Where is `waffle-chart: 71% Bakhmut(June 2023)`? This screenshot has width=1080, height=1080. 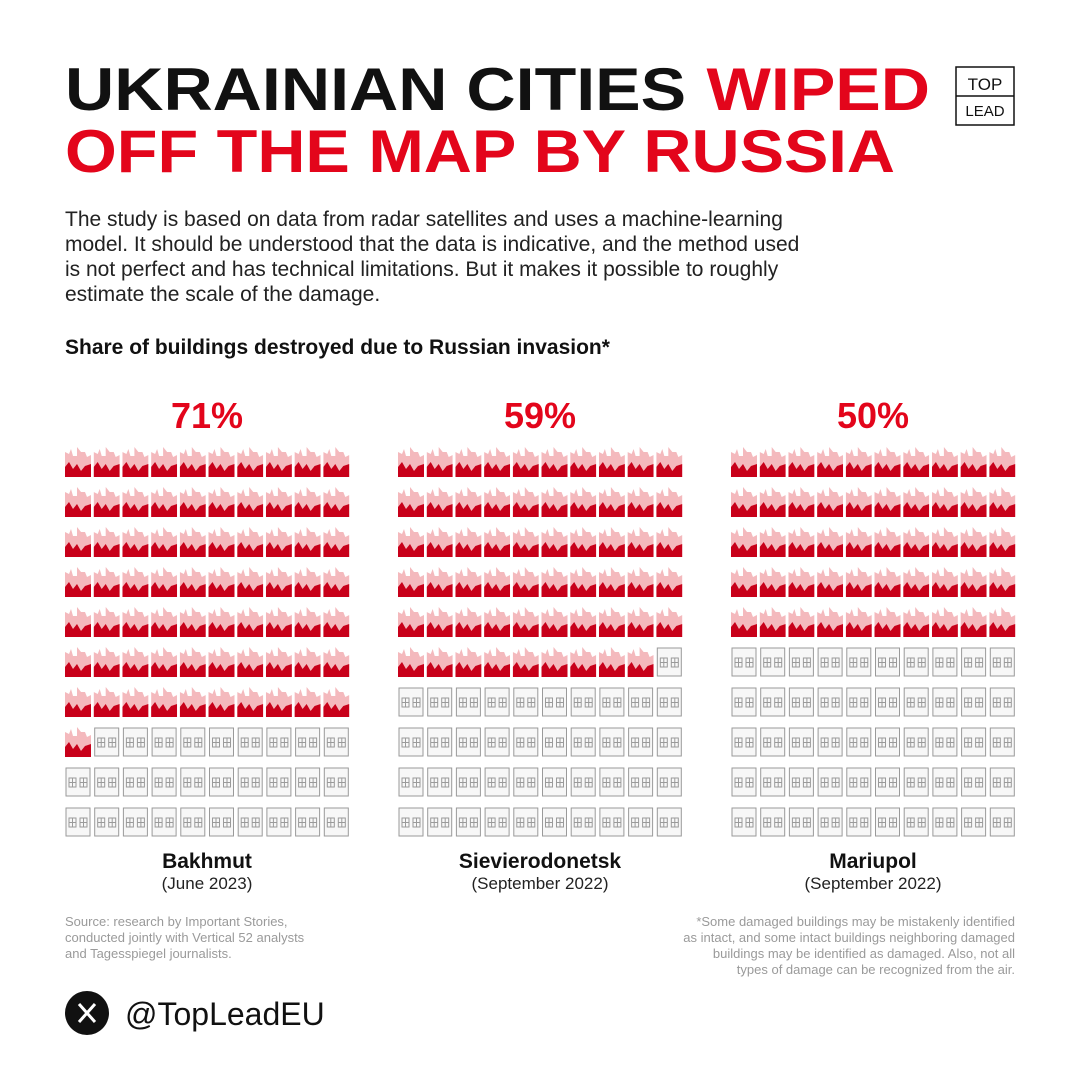
waffle-chart: 71% Bakhmut(June 2023) is located at coordinates (207, 644).